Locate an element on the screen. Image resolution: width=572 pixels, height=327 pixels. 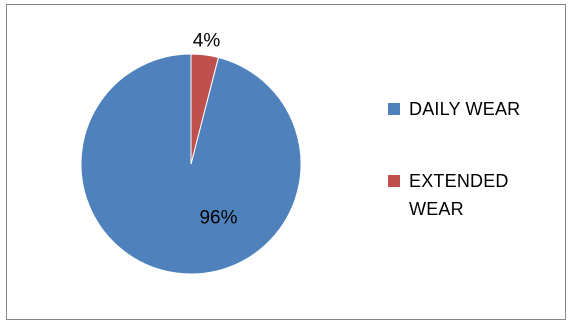
data-label-daily-wear: 96% is located at coordinates (218, 217).